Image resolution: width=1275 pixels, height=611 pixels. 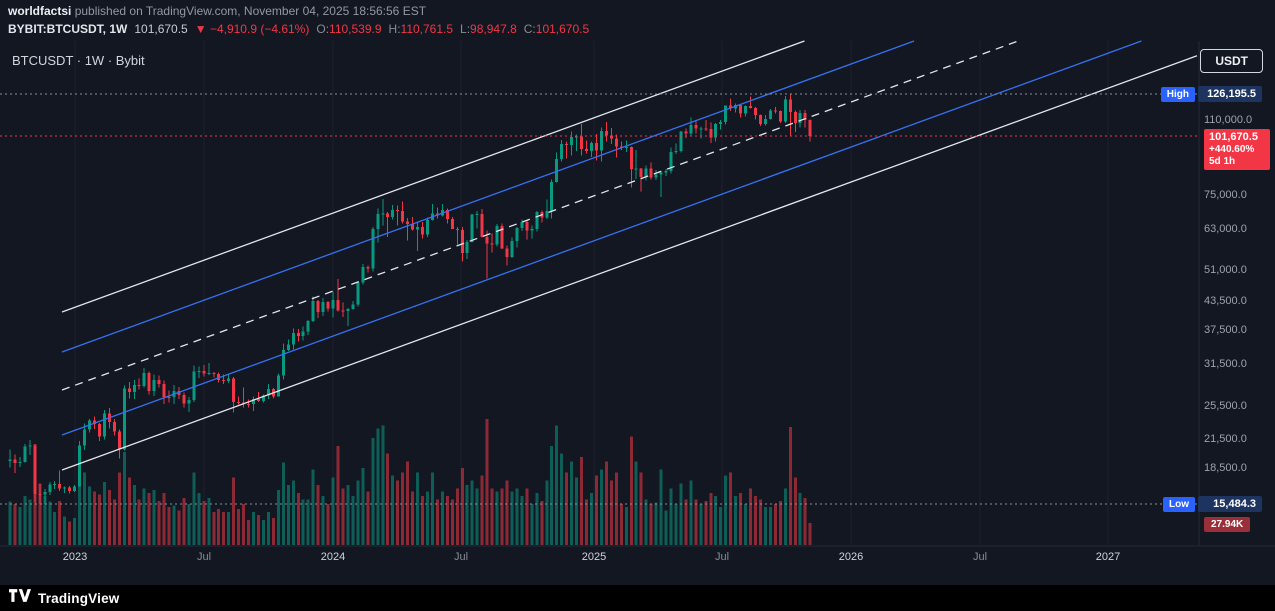 I want to click on price-tick-label: 18,500.0, so click(x=1225, y=468).